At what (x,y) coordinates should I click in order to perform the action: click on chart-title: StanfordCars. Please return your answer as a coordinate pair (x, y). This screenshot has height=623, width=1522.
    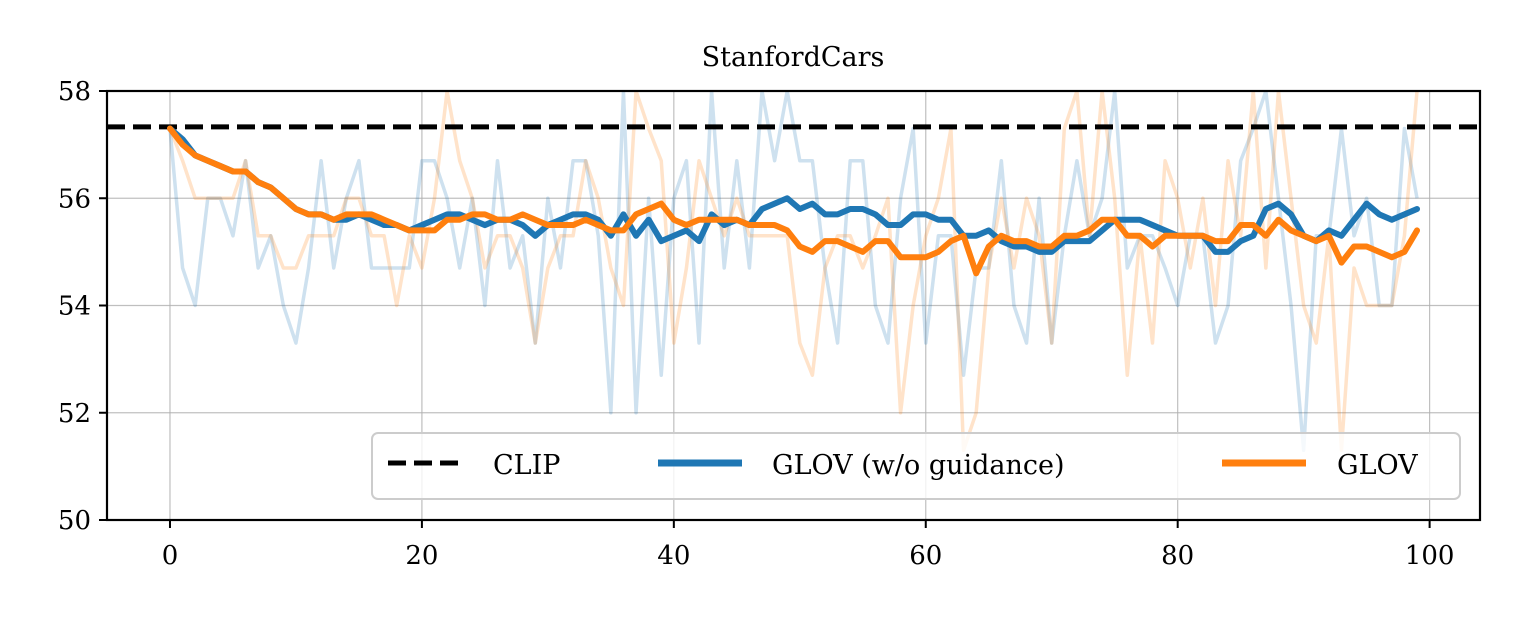
    Looking at the image, I should click on (793, 57).